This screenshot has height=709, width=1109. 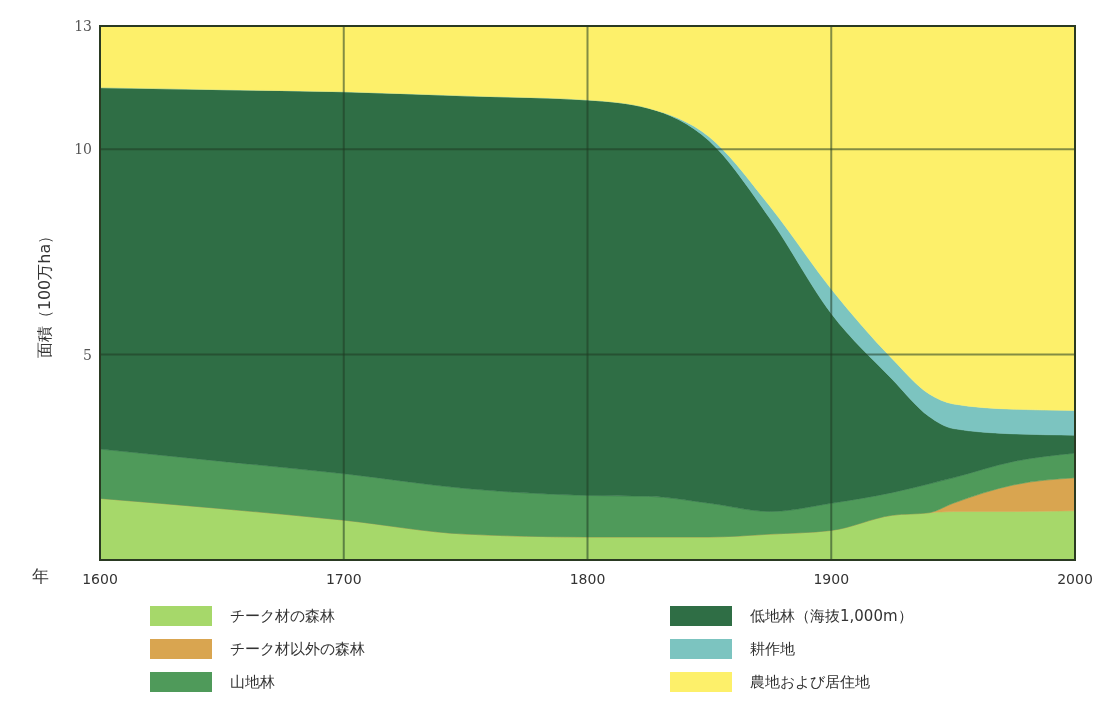 What do you see at coordinates (40, 576) in the screenshot?
I see `x-axis-title: 年` at bounding box center [40, 576].